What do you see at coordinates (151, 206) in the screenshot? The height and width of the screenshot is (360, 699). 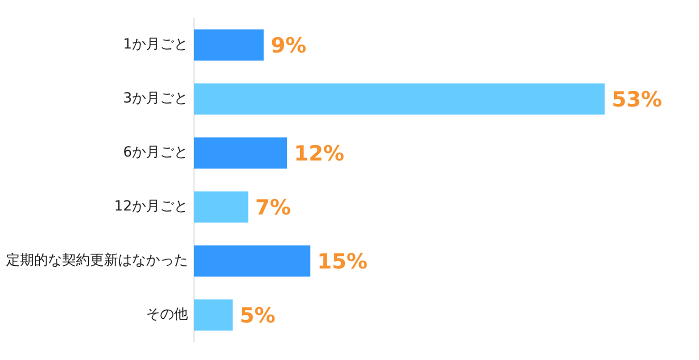 I see `y-tick-label: 12か月ごと` at bounding box center [151, 206].